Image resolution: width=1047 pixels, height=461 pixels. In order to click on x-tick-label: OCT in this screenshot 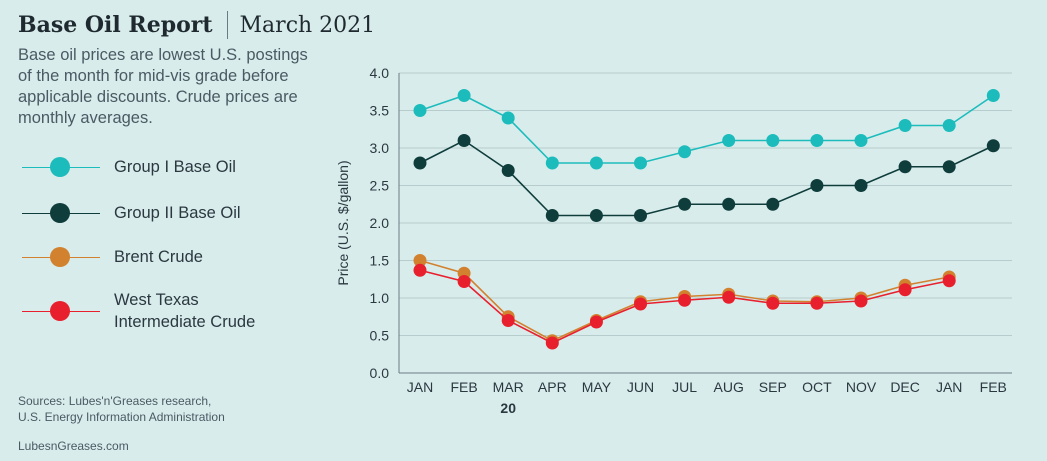, I will do `click(817, 387)`.